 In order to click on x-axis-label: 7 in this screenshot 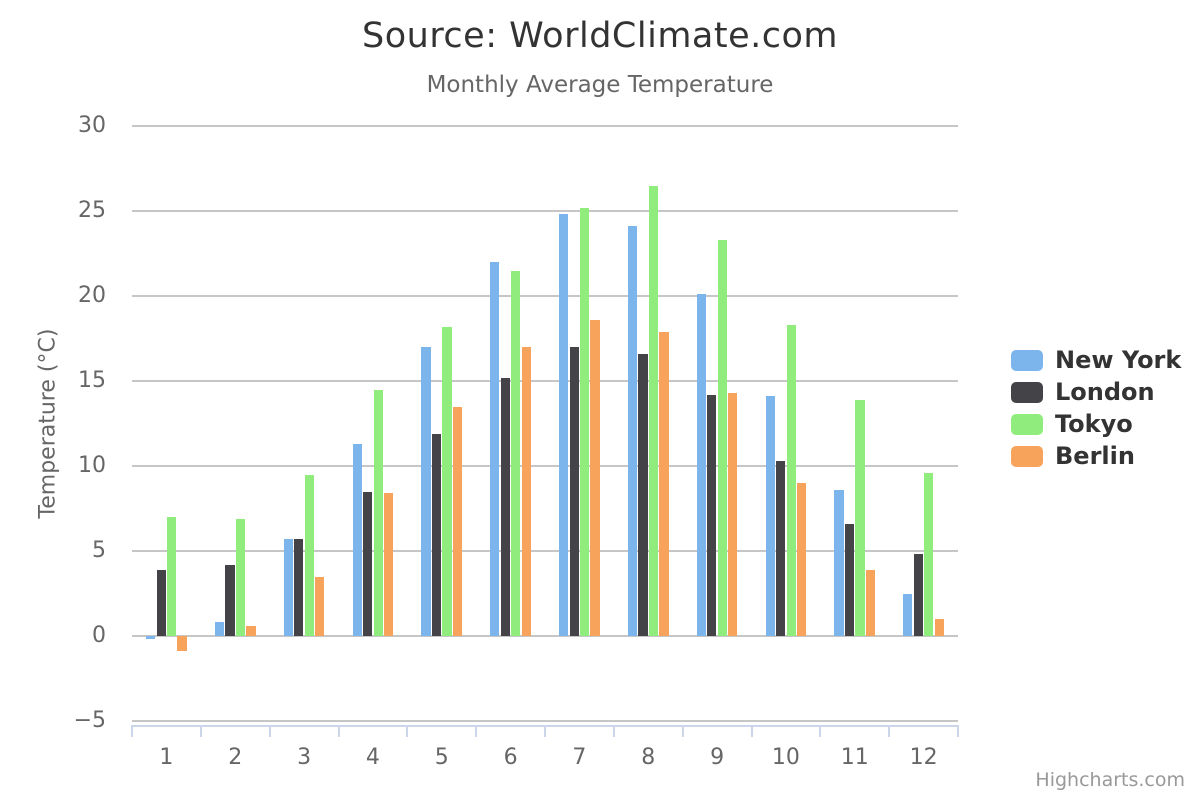, I will do `click(579, 757)`.